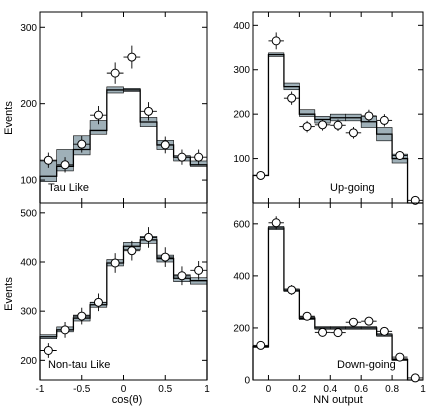 This screenshot has width=429, height=408. What do you see at coordinates (361, 389) in the screenshot?
I see `x-tick-label: 0.6` at bounding box center [361, 389].